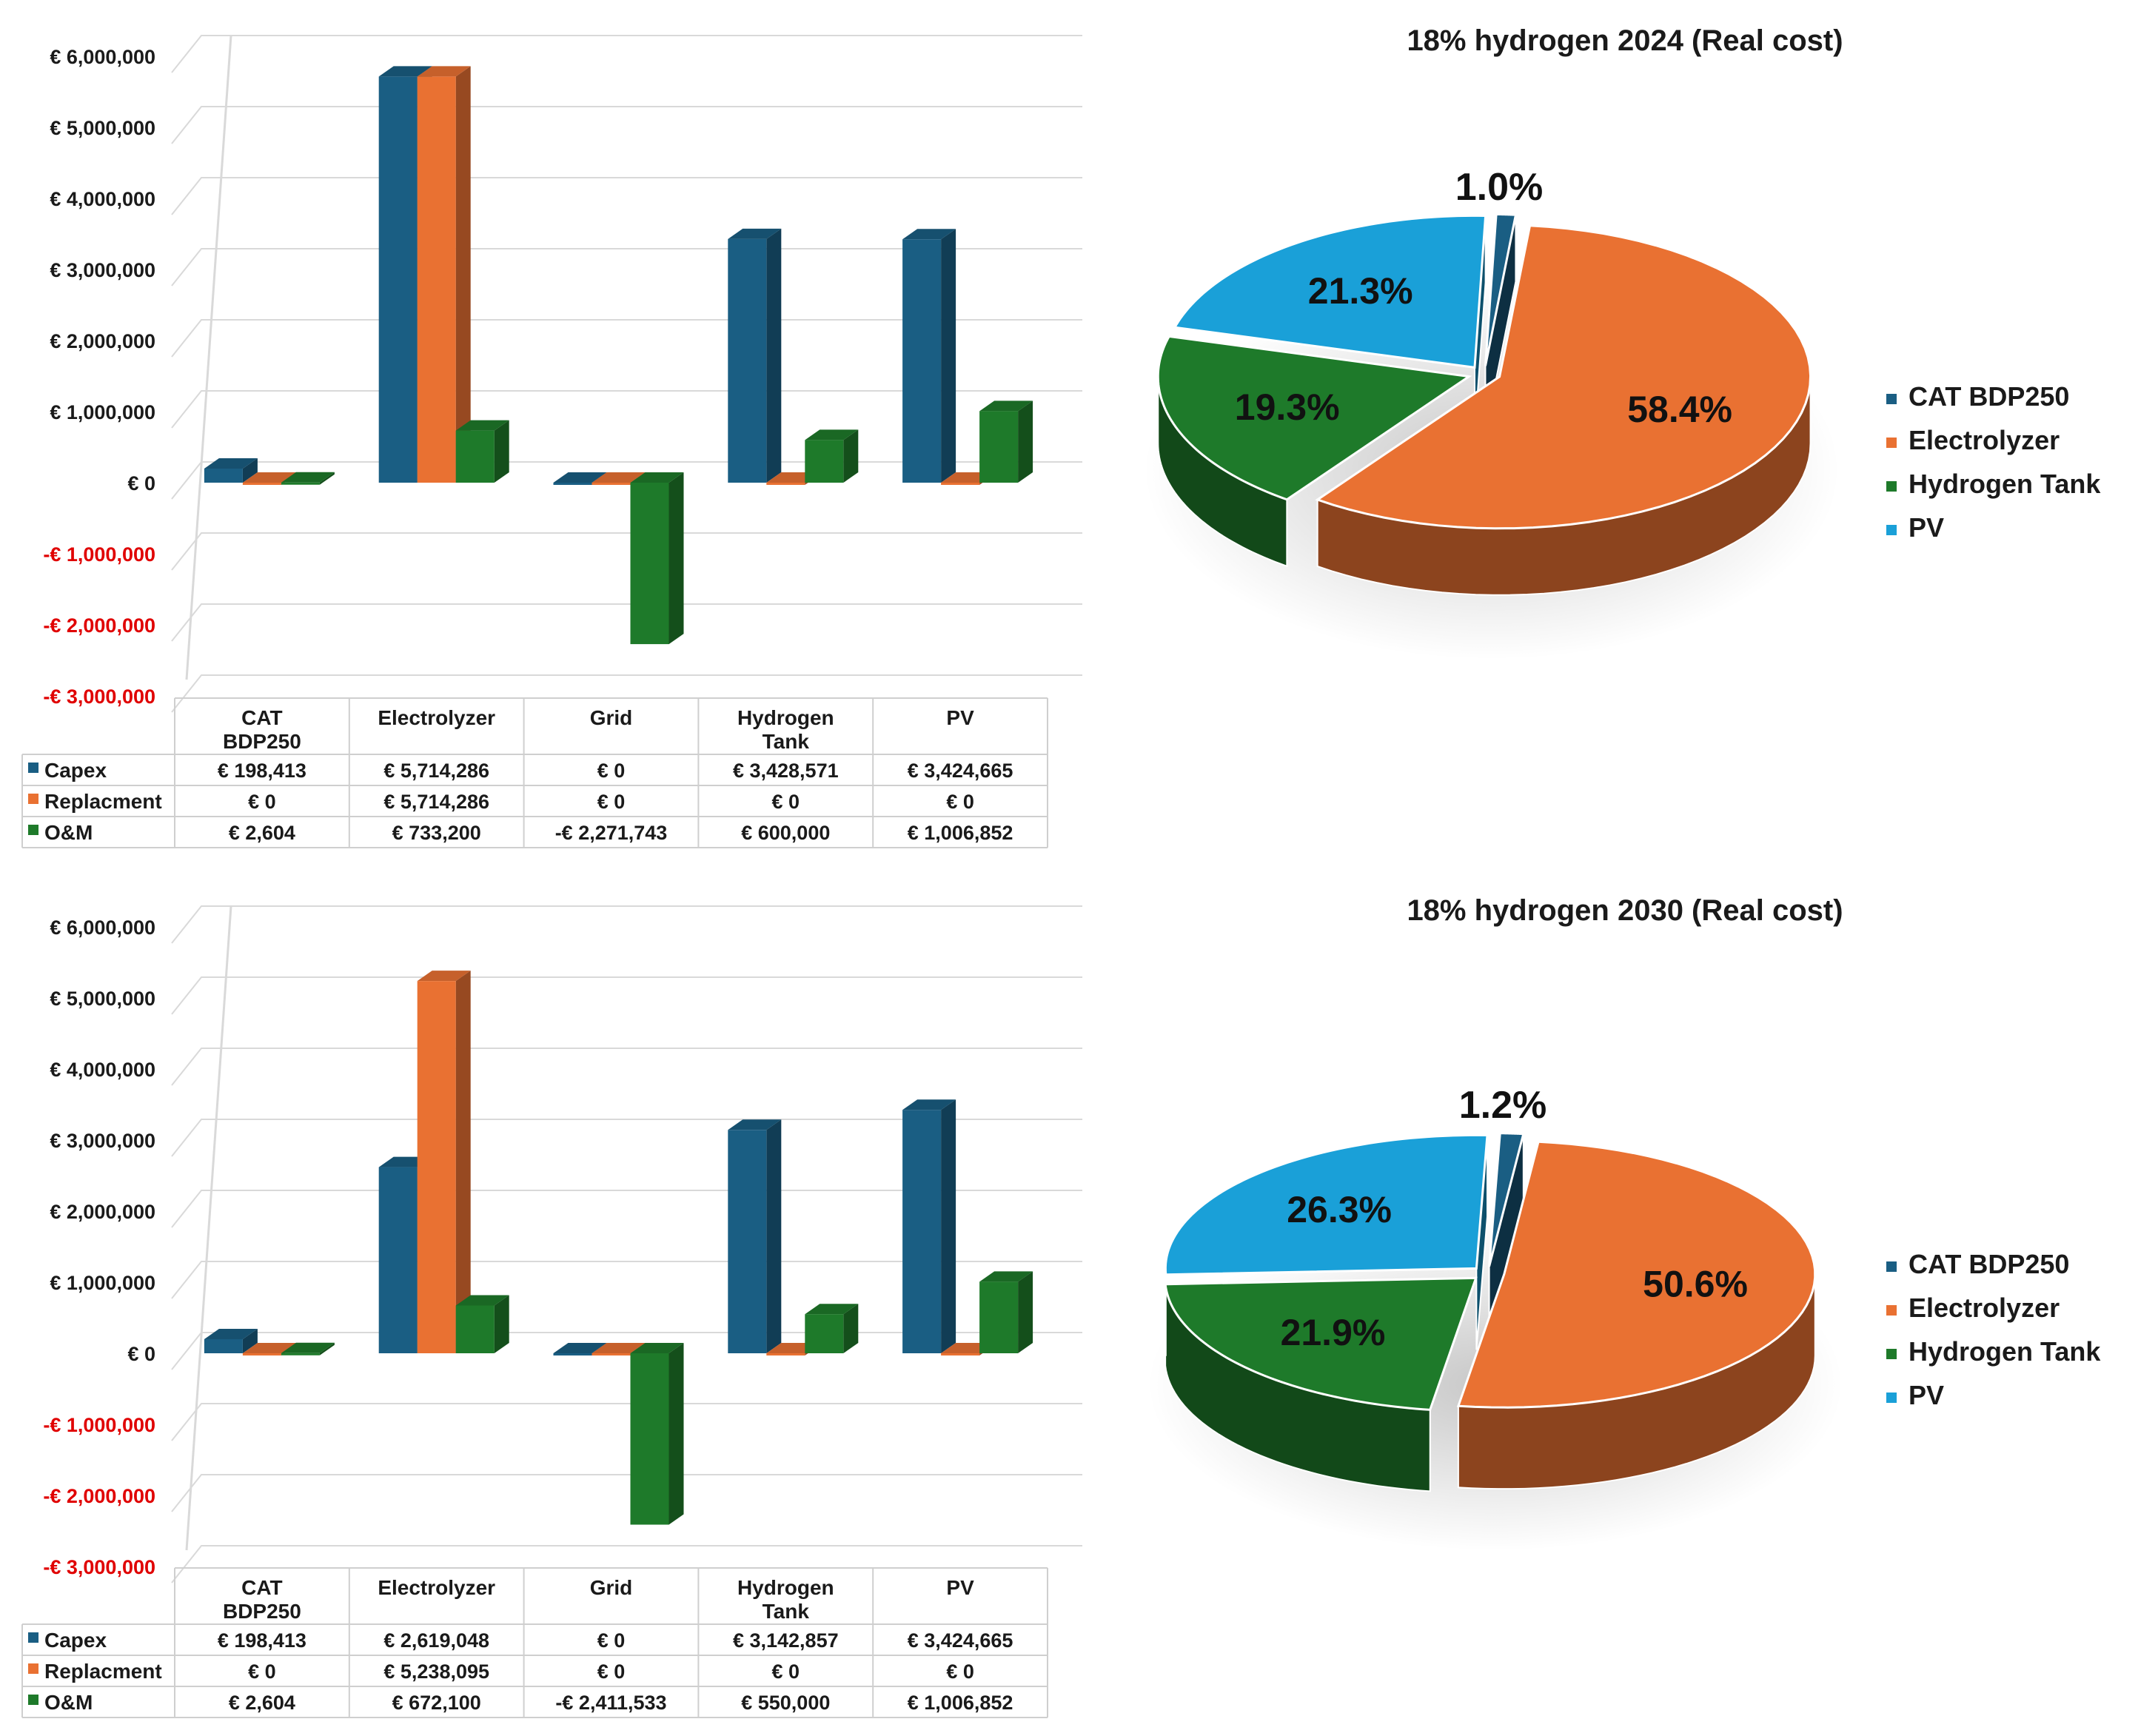  What do you see at coordinates (1499, 187) in the screenshot?
I see `pie-slice-label: 1.0%` at bounding box center [1499, 187].